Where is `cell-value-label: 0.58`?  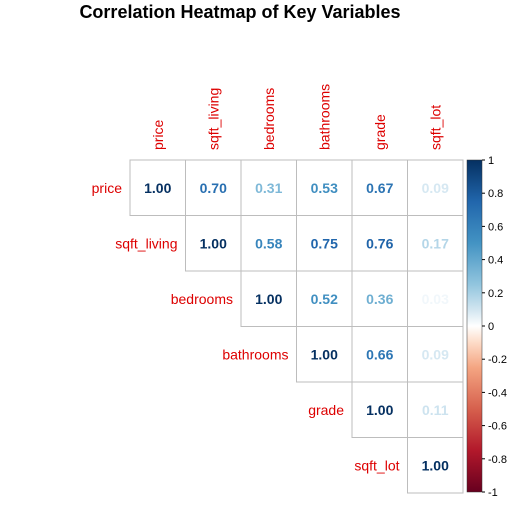 cell-value-label: 0.58 is located at coordinates (268, 243).